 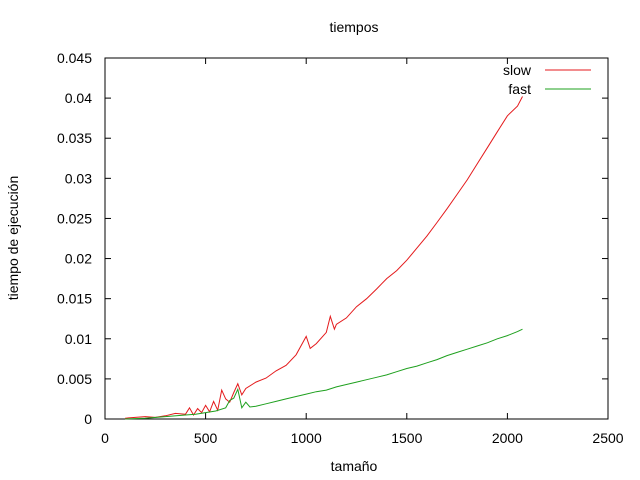 I want to click on x-tick-label: 0, so click(x=105, y=438).